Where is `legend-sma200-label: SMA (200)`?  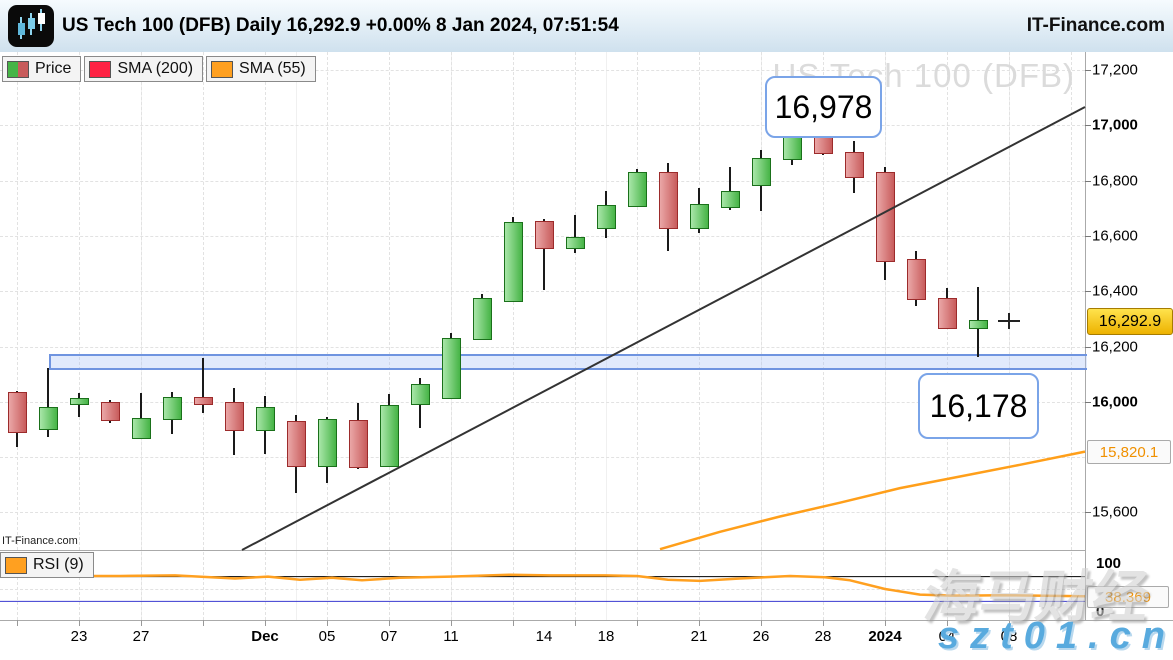
legend-sma200-label: SMA (200) is located at coordinates (155, 68).